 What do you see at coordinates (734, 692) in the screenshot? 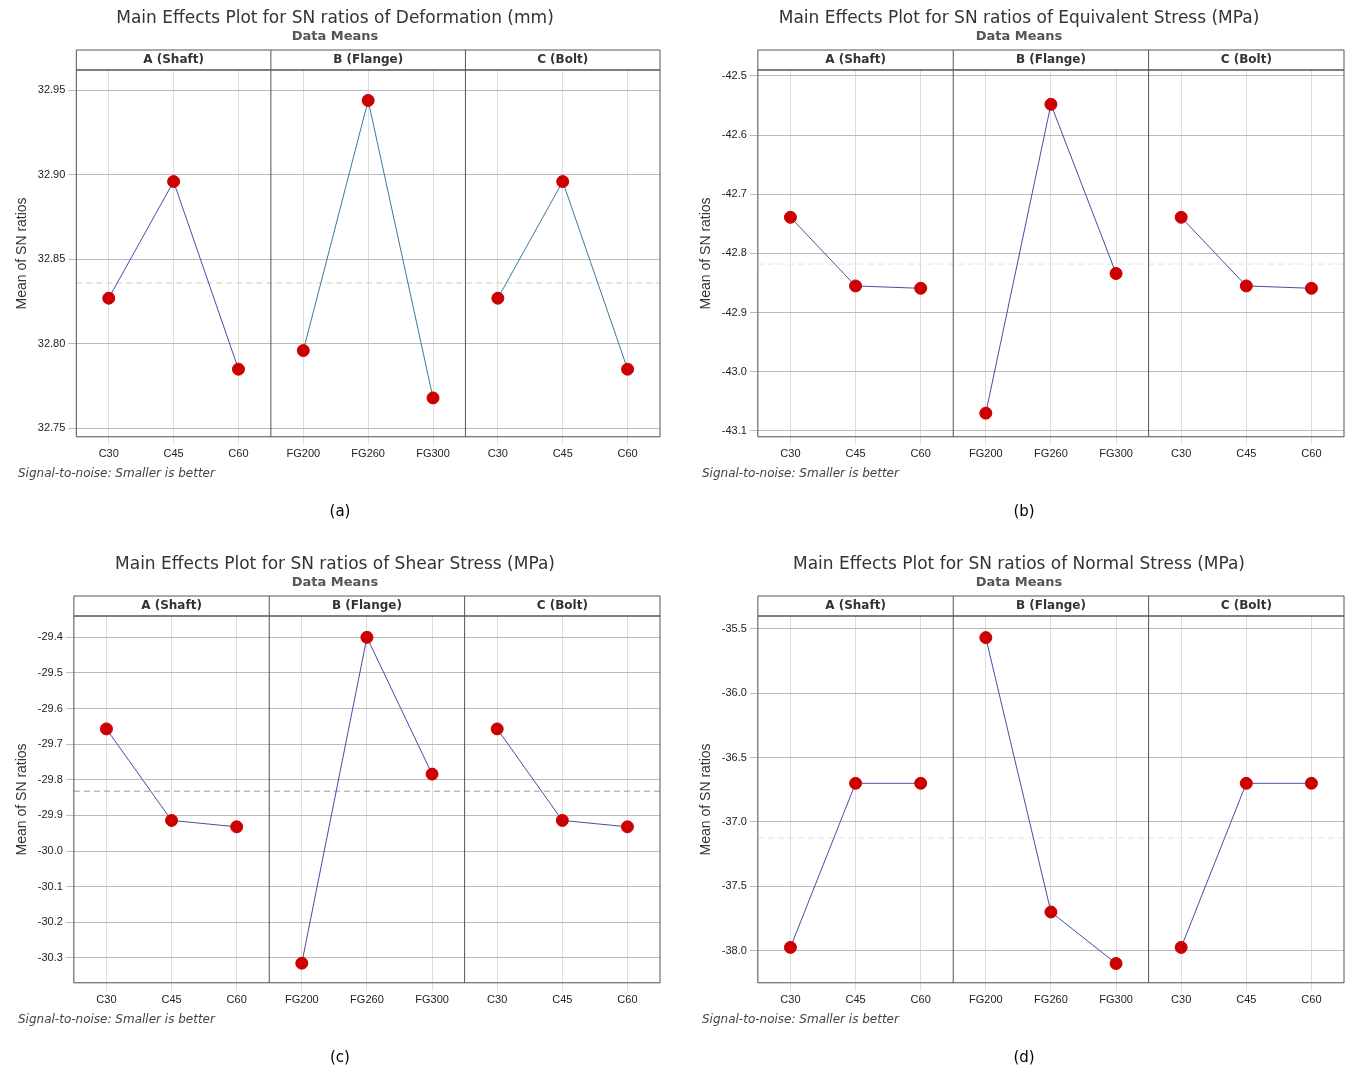
I see `y-tick-label: -36.0` at bounding box center [734, 692].